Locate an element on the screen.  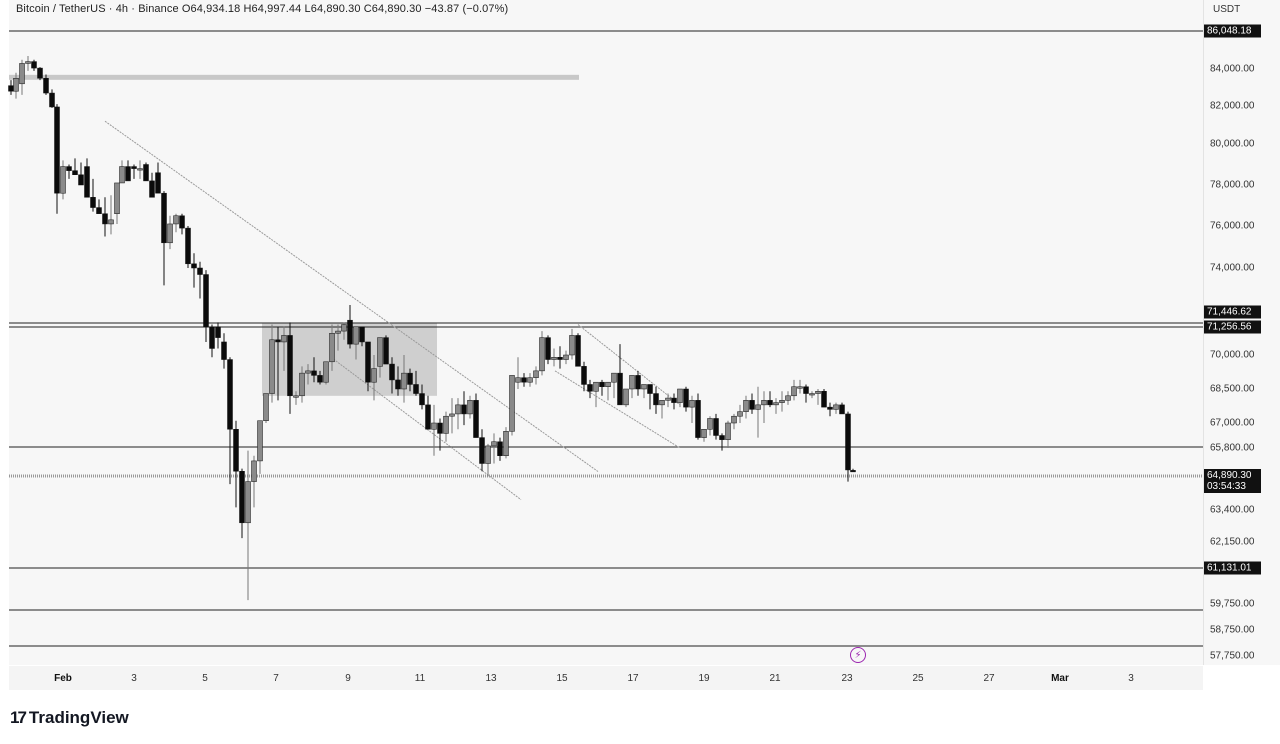
price-level-label: 71,256.56 is located at coordinates (1232, 327).